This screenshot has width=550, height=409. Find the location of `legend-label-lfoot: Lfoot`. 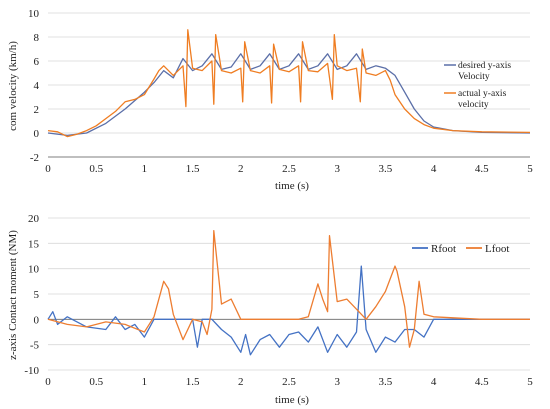

legend-label-lfoot: Lfoot is located at coordinates (497, 249).